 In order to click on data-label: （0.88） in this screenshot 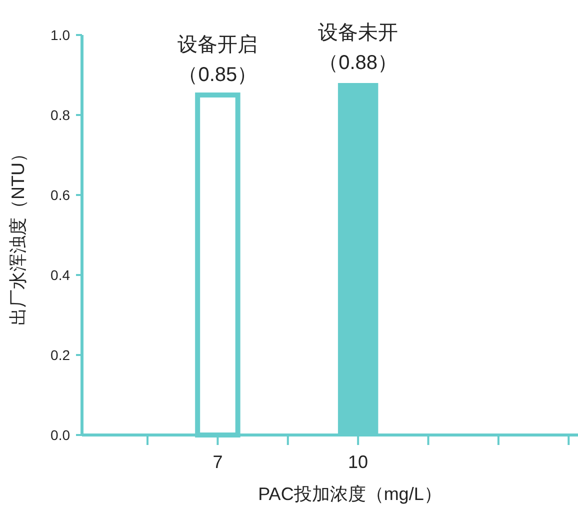, I will do `click(358, 63)`.